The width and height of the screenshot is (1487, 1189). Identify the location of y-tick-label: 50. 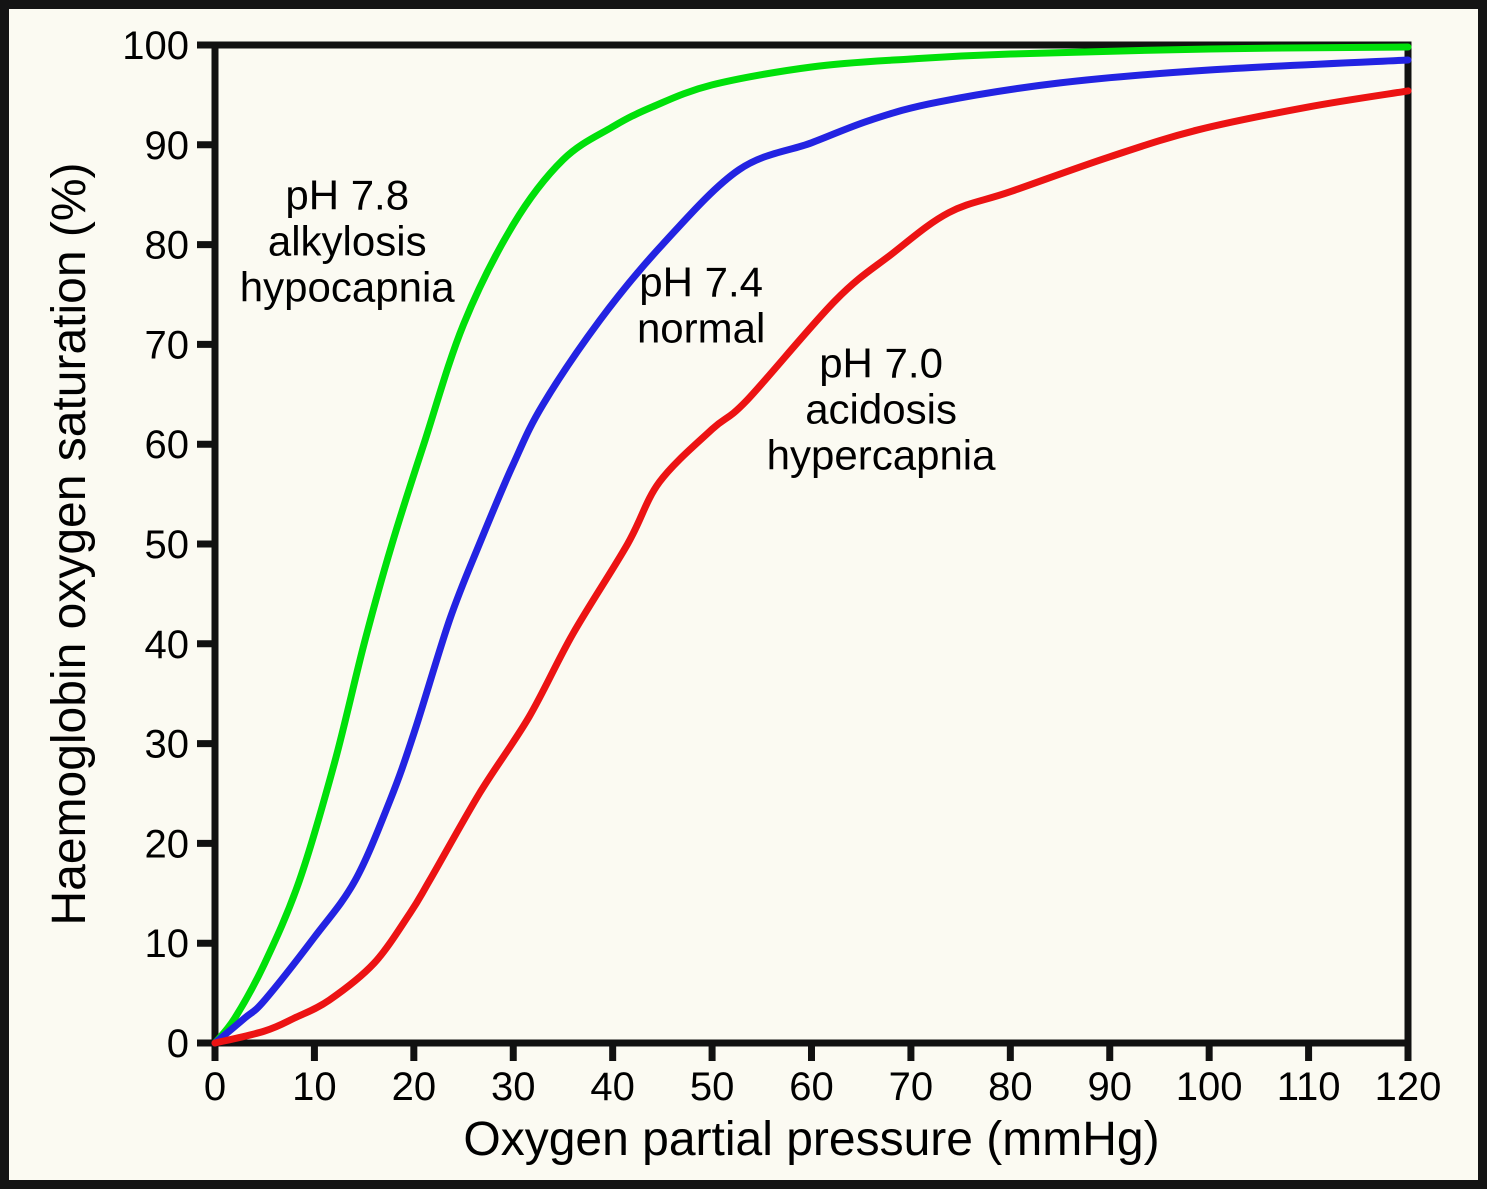
(167, 545).